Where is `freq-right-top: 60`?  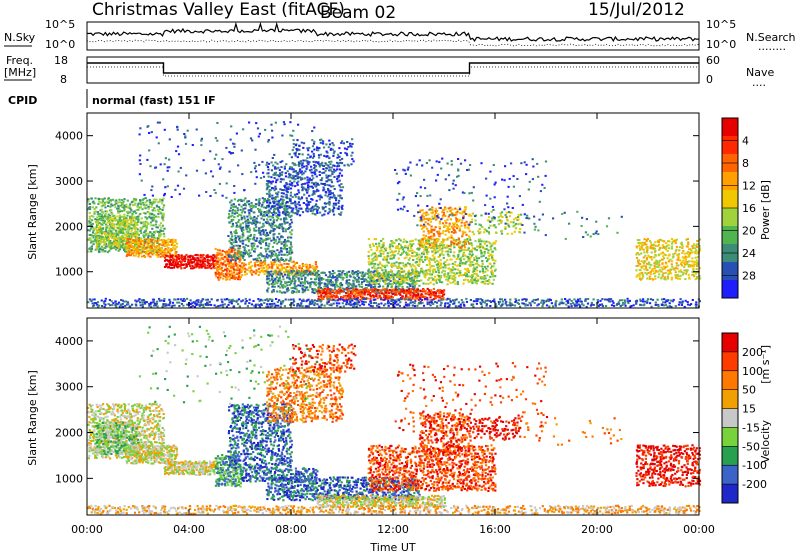 freq-right-top: 60 is located at coordinates (713, 60).